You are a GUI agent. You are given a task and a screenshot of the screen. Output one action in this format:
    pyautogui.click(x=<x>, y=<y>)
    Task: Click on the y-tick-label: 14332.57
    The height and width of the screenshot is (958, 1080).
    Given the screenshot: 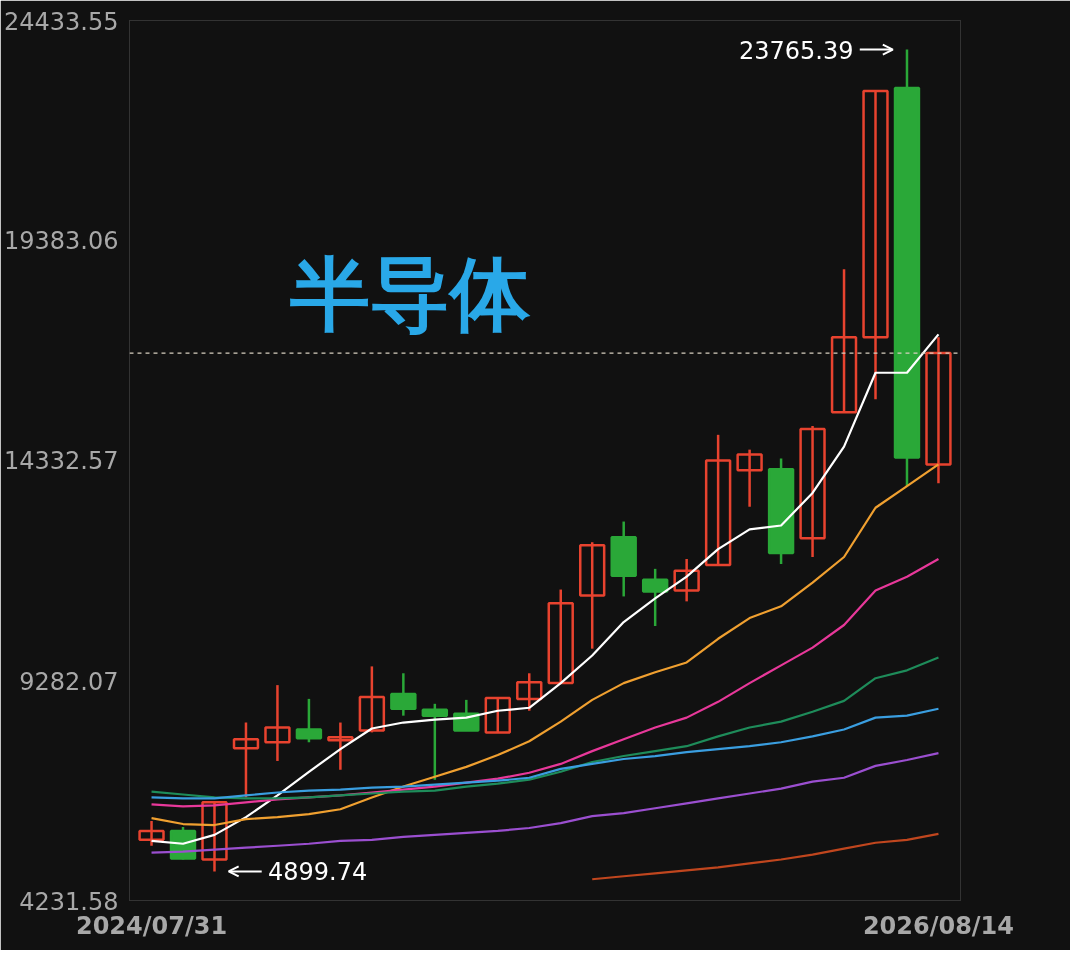 What is the action you would take?
    pyautogui.click(x=61, y=461)
    